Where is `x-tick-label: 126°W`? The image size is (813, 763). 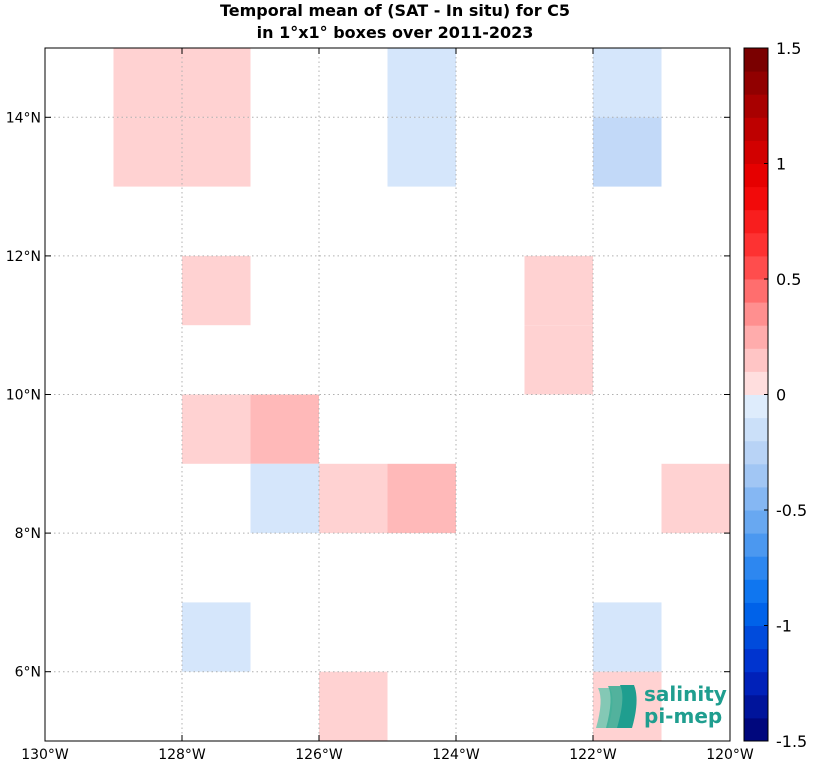 x-tick-label: 126°W is located at coordinates (319, 755).